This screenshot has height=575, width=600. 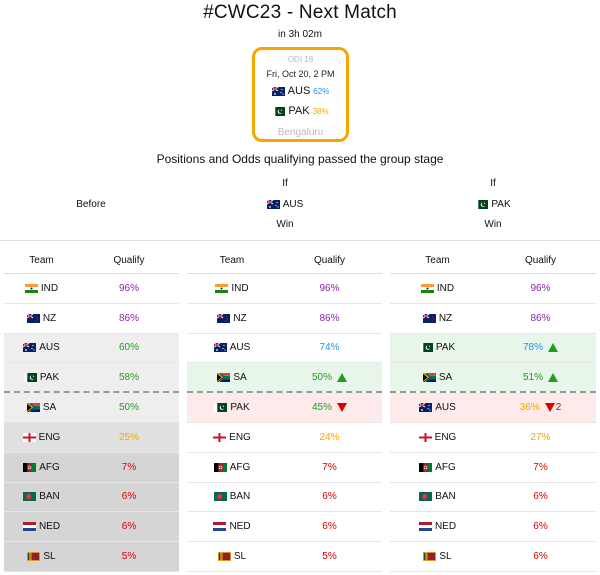 What do you see at coordinates (49, 288) in the screenshot?
I see `team-name: IND` at bounding box center [49, 288].